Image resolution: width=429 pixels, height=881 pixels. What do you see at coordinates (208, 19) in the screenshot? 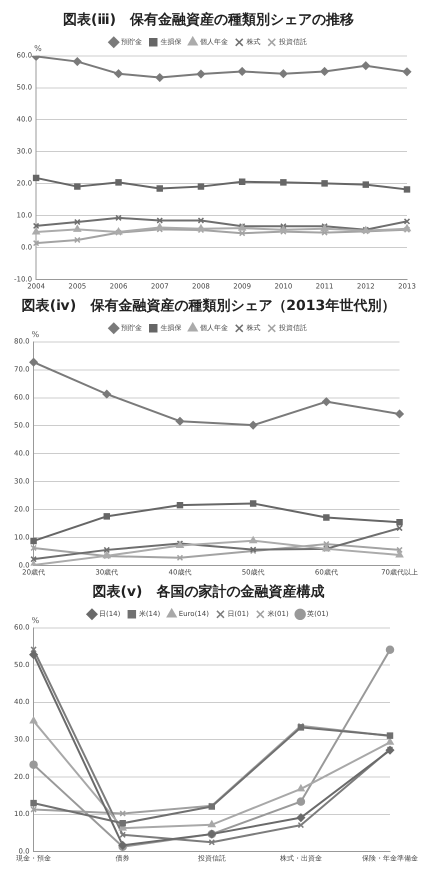
I see `chart-title: 図表(ⅲ) 保有金融資産の種類別シェアの推移` at bounding box center [208, 19].